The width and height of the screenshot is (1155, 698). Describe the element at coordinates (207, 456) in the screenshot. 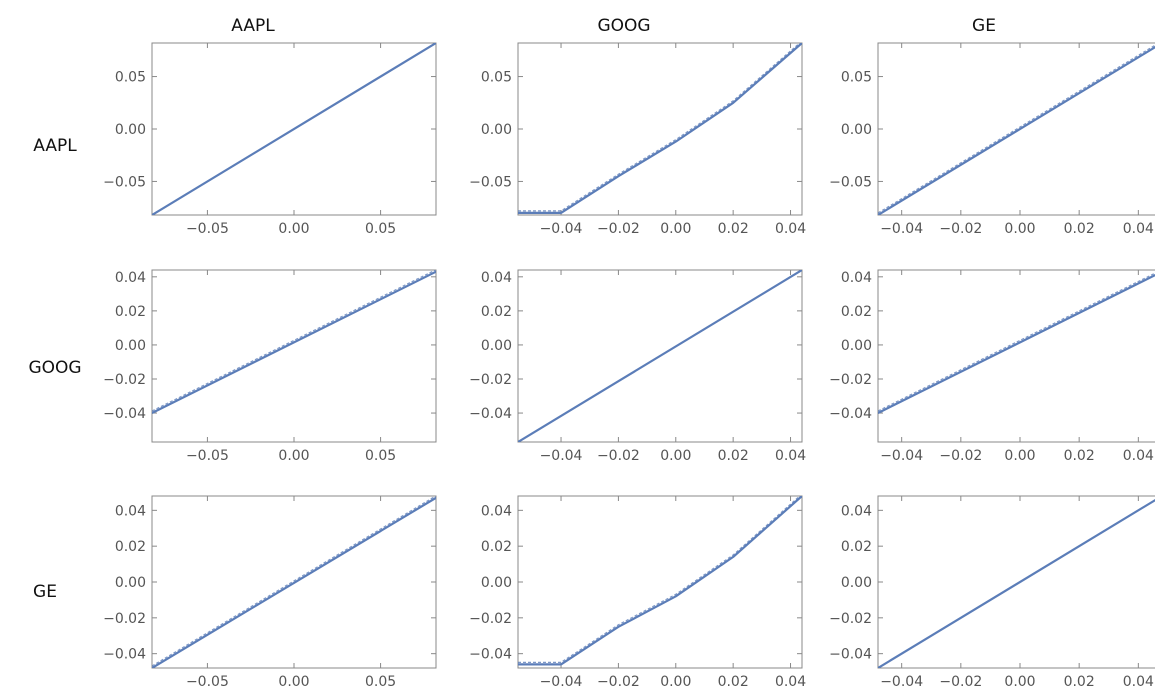

I see `panel-goog-aapl-xtick-label: −0.05` at that location.